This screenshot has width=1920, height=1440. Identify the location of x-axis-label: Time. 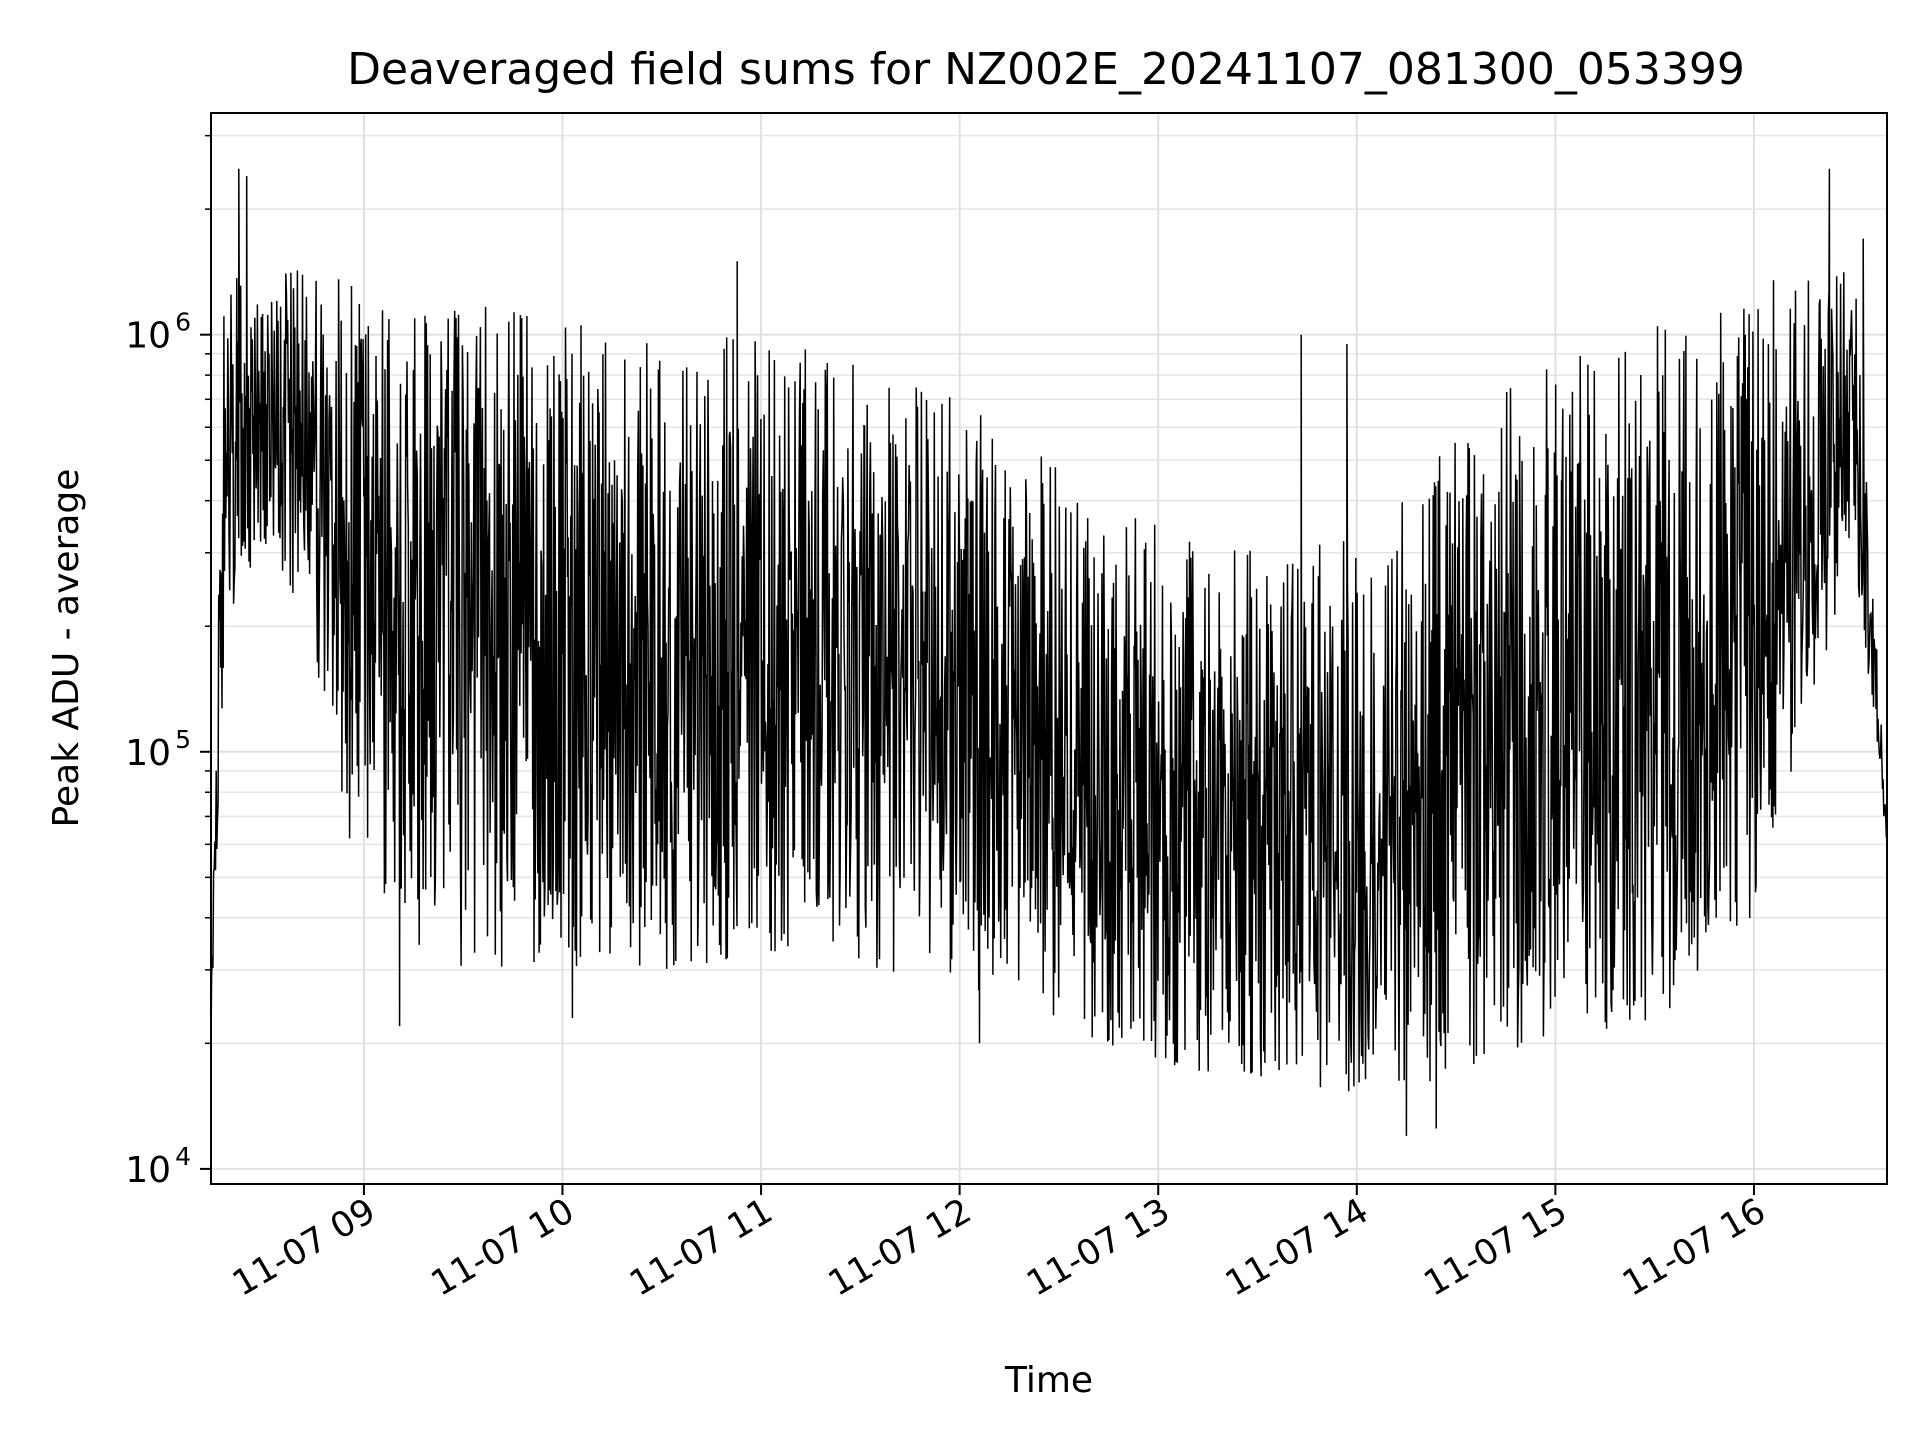
(1048, 1380).